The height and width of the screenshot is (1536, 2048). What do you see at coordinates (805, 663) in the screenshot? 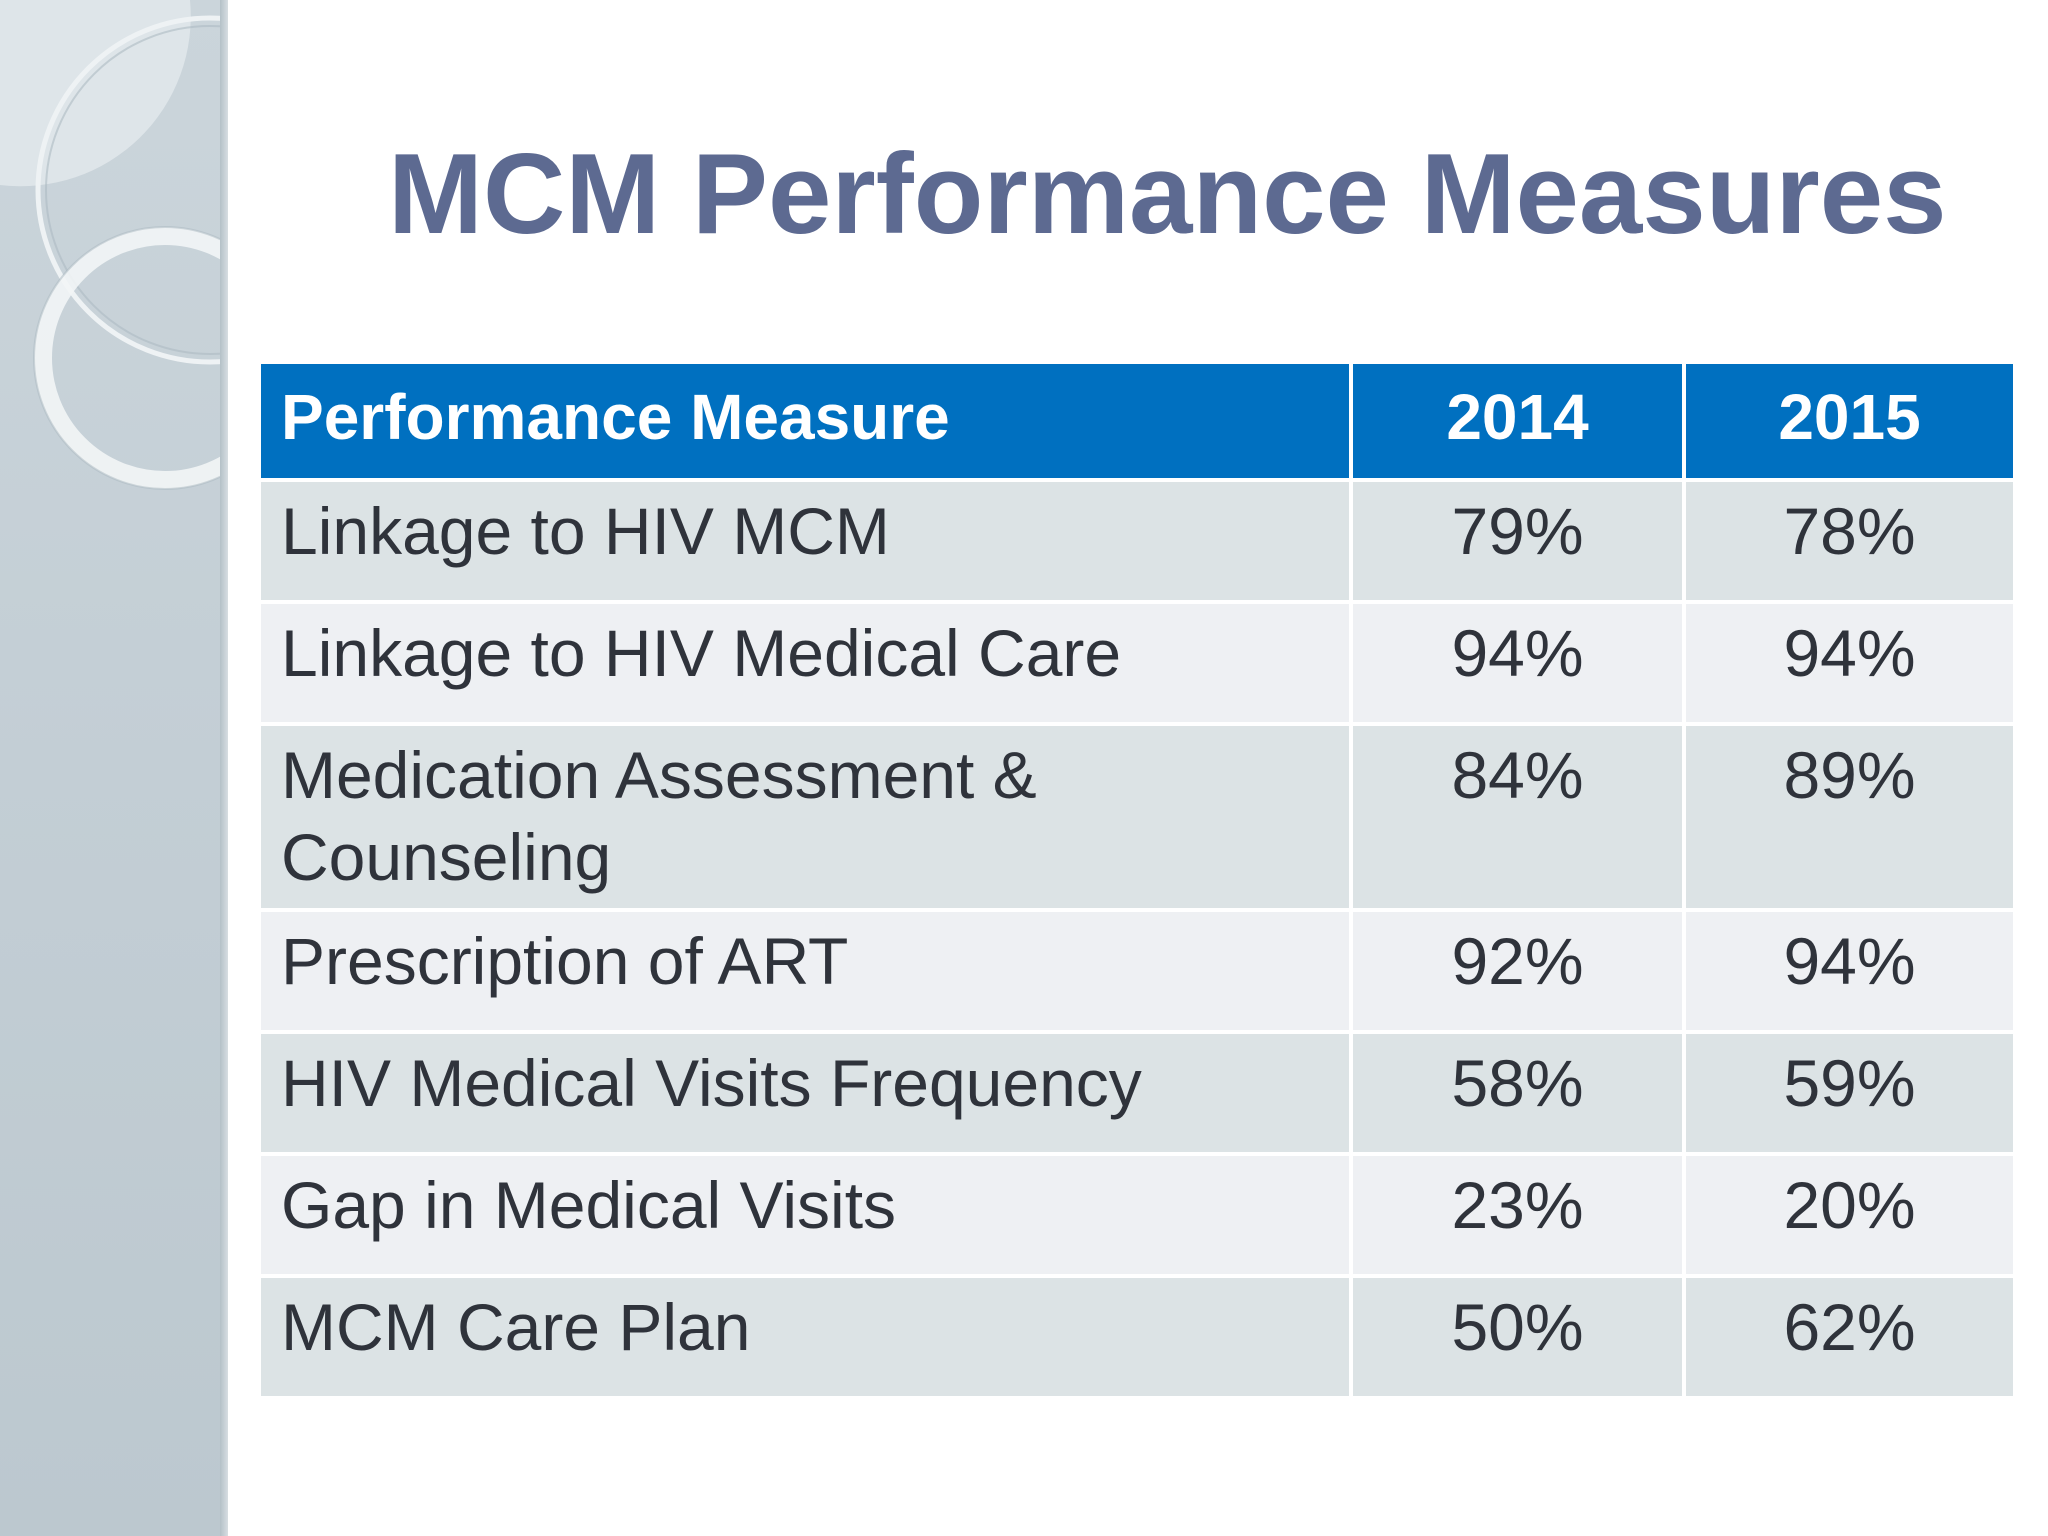
I see `measure-cell: Linkage to HIV Medical Care` at bounding box center [805, 663].